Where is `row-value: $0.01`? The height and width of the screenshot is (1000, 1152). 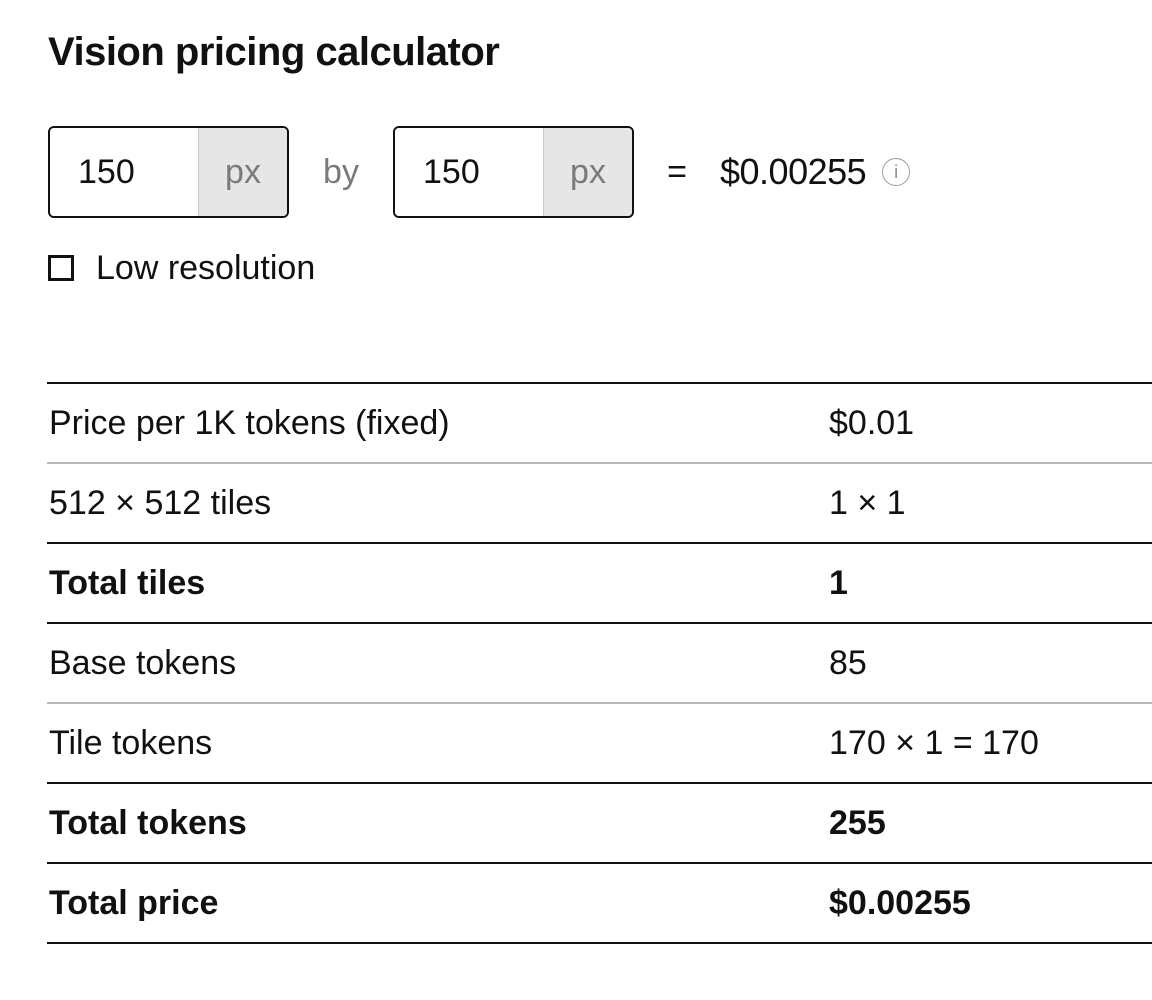 row-value: $0.01 is located at coordinates (872, 422).